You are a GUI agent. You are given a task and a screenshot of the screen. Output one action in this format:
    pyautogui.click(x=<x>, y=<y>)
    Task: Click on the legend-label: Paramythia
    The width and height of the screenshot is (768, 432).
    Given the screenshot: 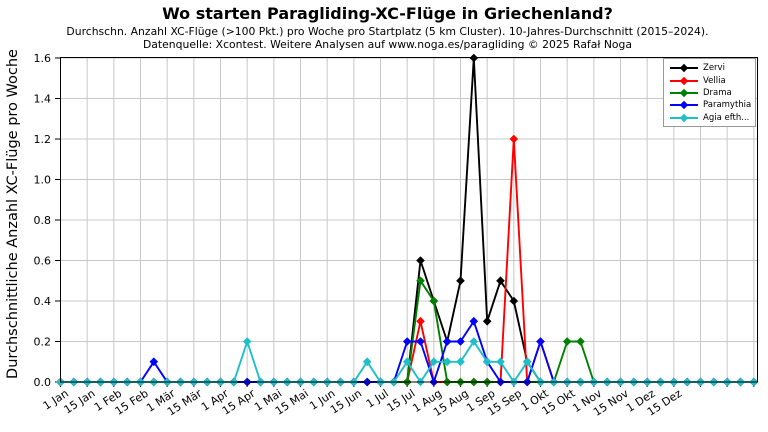 What is the action you would take?
    pyautogui.click(x=727, y=105)
    